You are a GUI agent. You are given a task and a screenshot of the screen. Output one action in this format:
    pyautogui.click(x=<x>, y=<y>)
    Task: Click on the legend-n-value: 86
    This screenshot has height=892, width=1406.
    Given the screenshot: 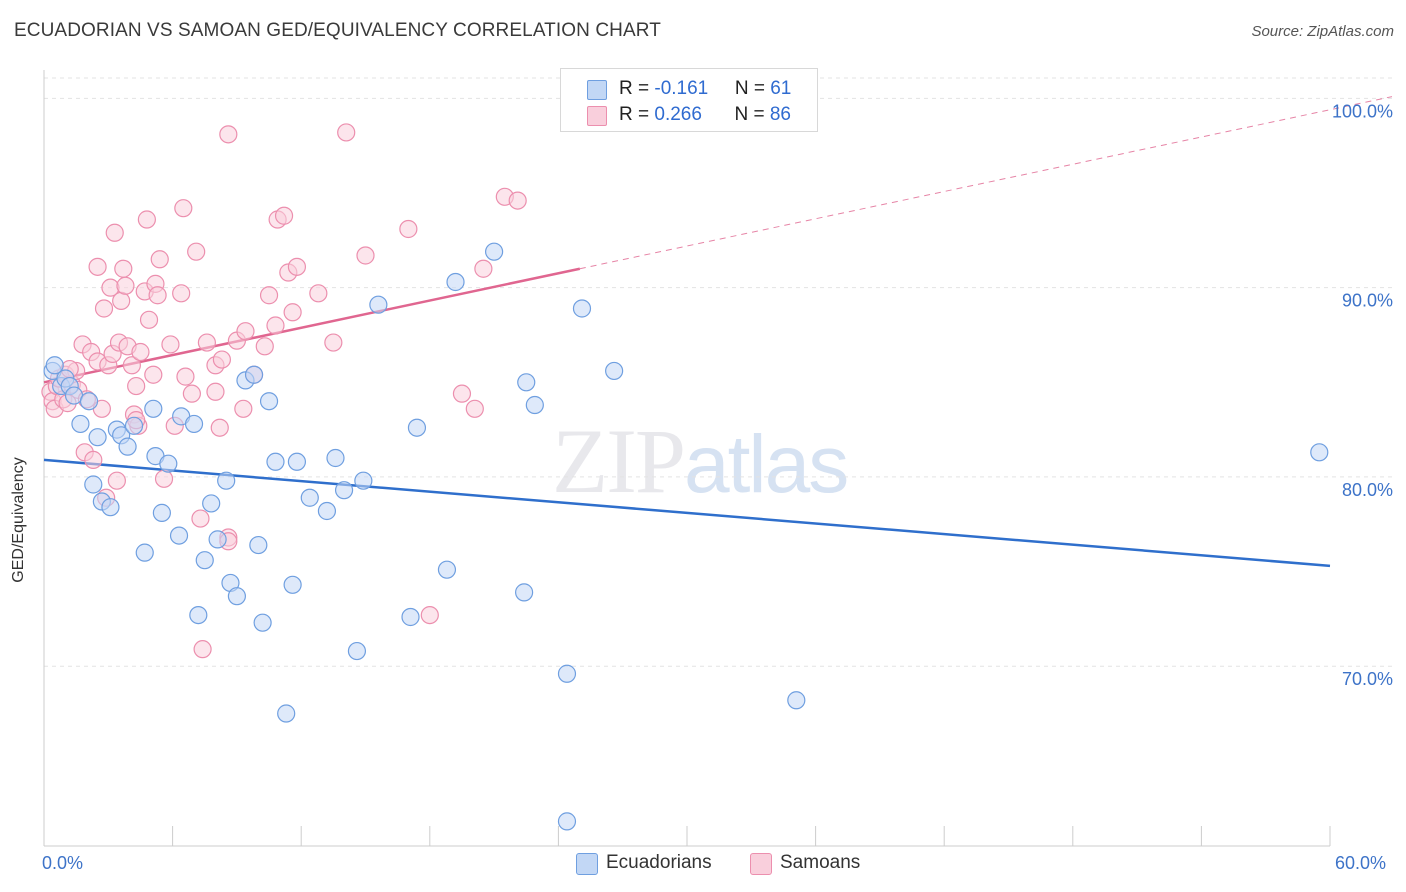 What is the action you would take?
    pyautogui.click(x=780, y=114)
    